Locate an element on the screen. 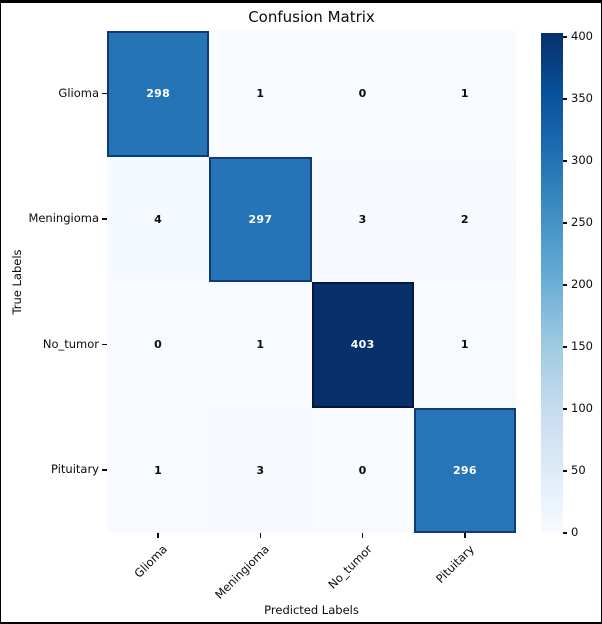 This screenshot has height=624, width=602. heatmap-cell-No_tumor-No_tumor: 403 is located at coordinates (362, 345).